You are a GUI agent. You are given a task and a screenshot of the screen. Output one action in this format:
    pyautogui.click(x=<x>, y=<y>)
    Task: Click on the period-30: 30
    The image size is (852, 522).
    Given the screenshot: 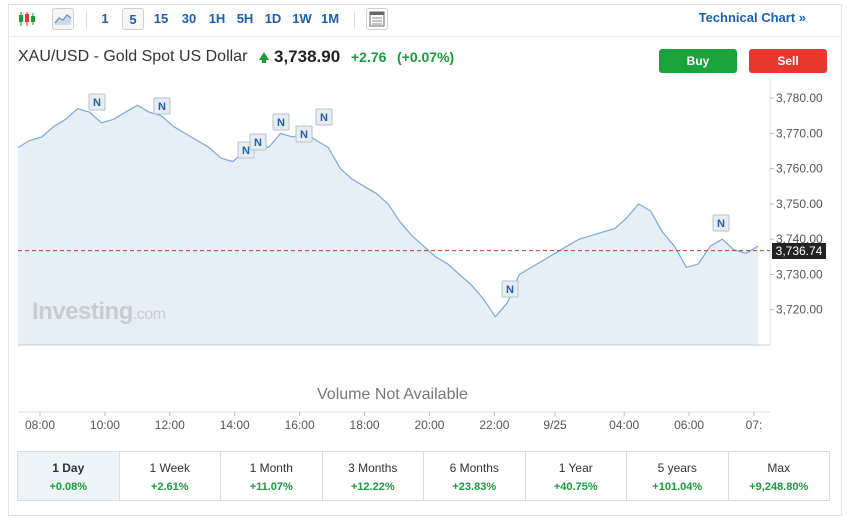 What is the action you would take?
    pyautogui.click(x=189, y=18)
    